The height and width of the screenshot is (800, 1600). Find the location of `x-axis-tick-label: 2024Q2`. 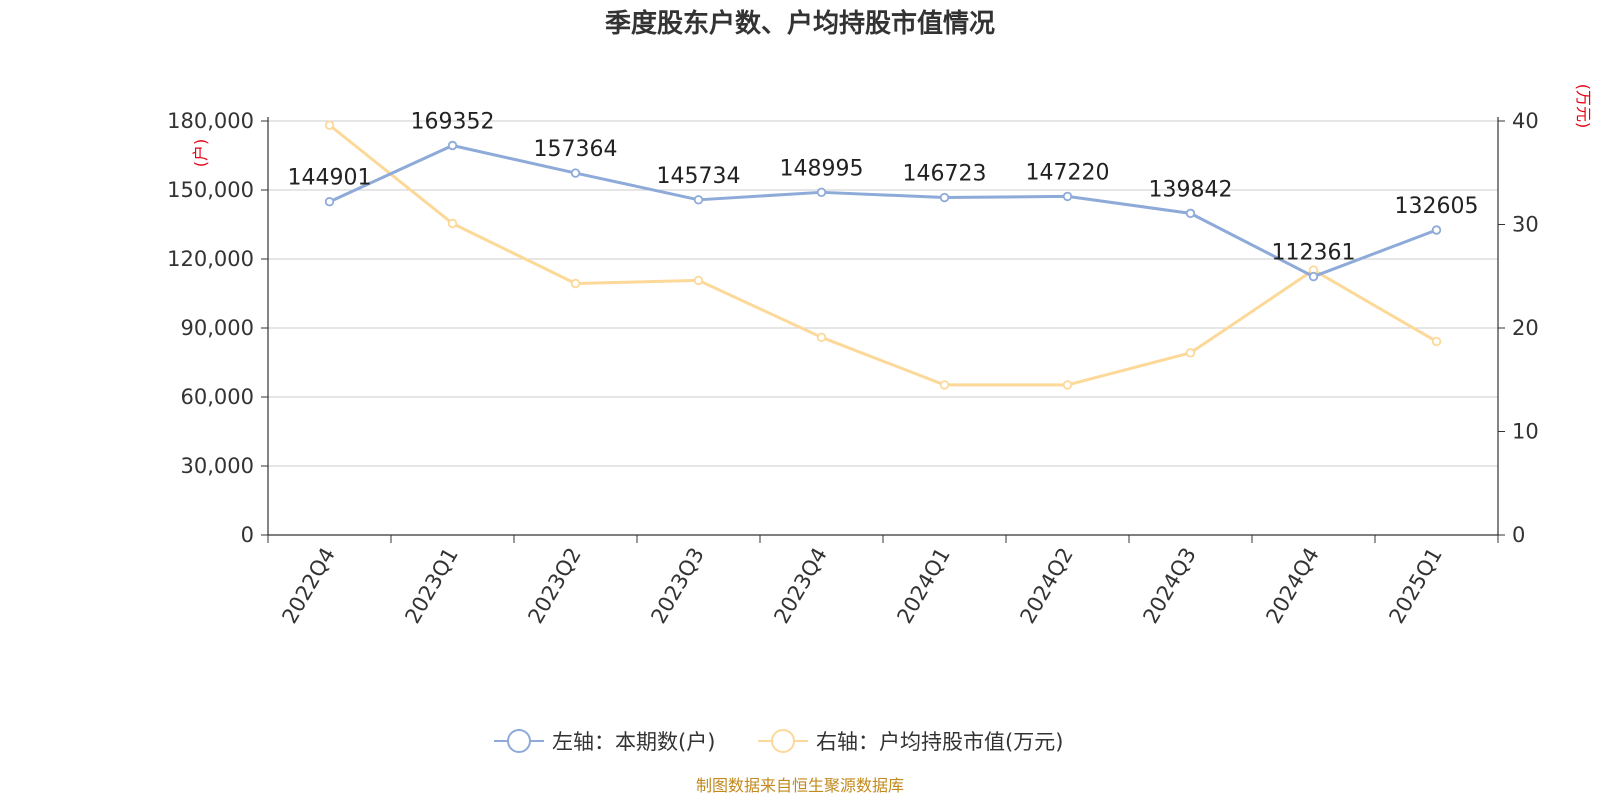

x-axis-tick-label: 2024Q2 is located at coordinates (1046, 586).